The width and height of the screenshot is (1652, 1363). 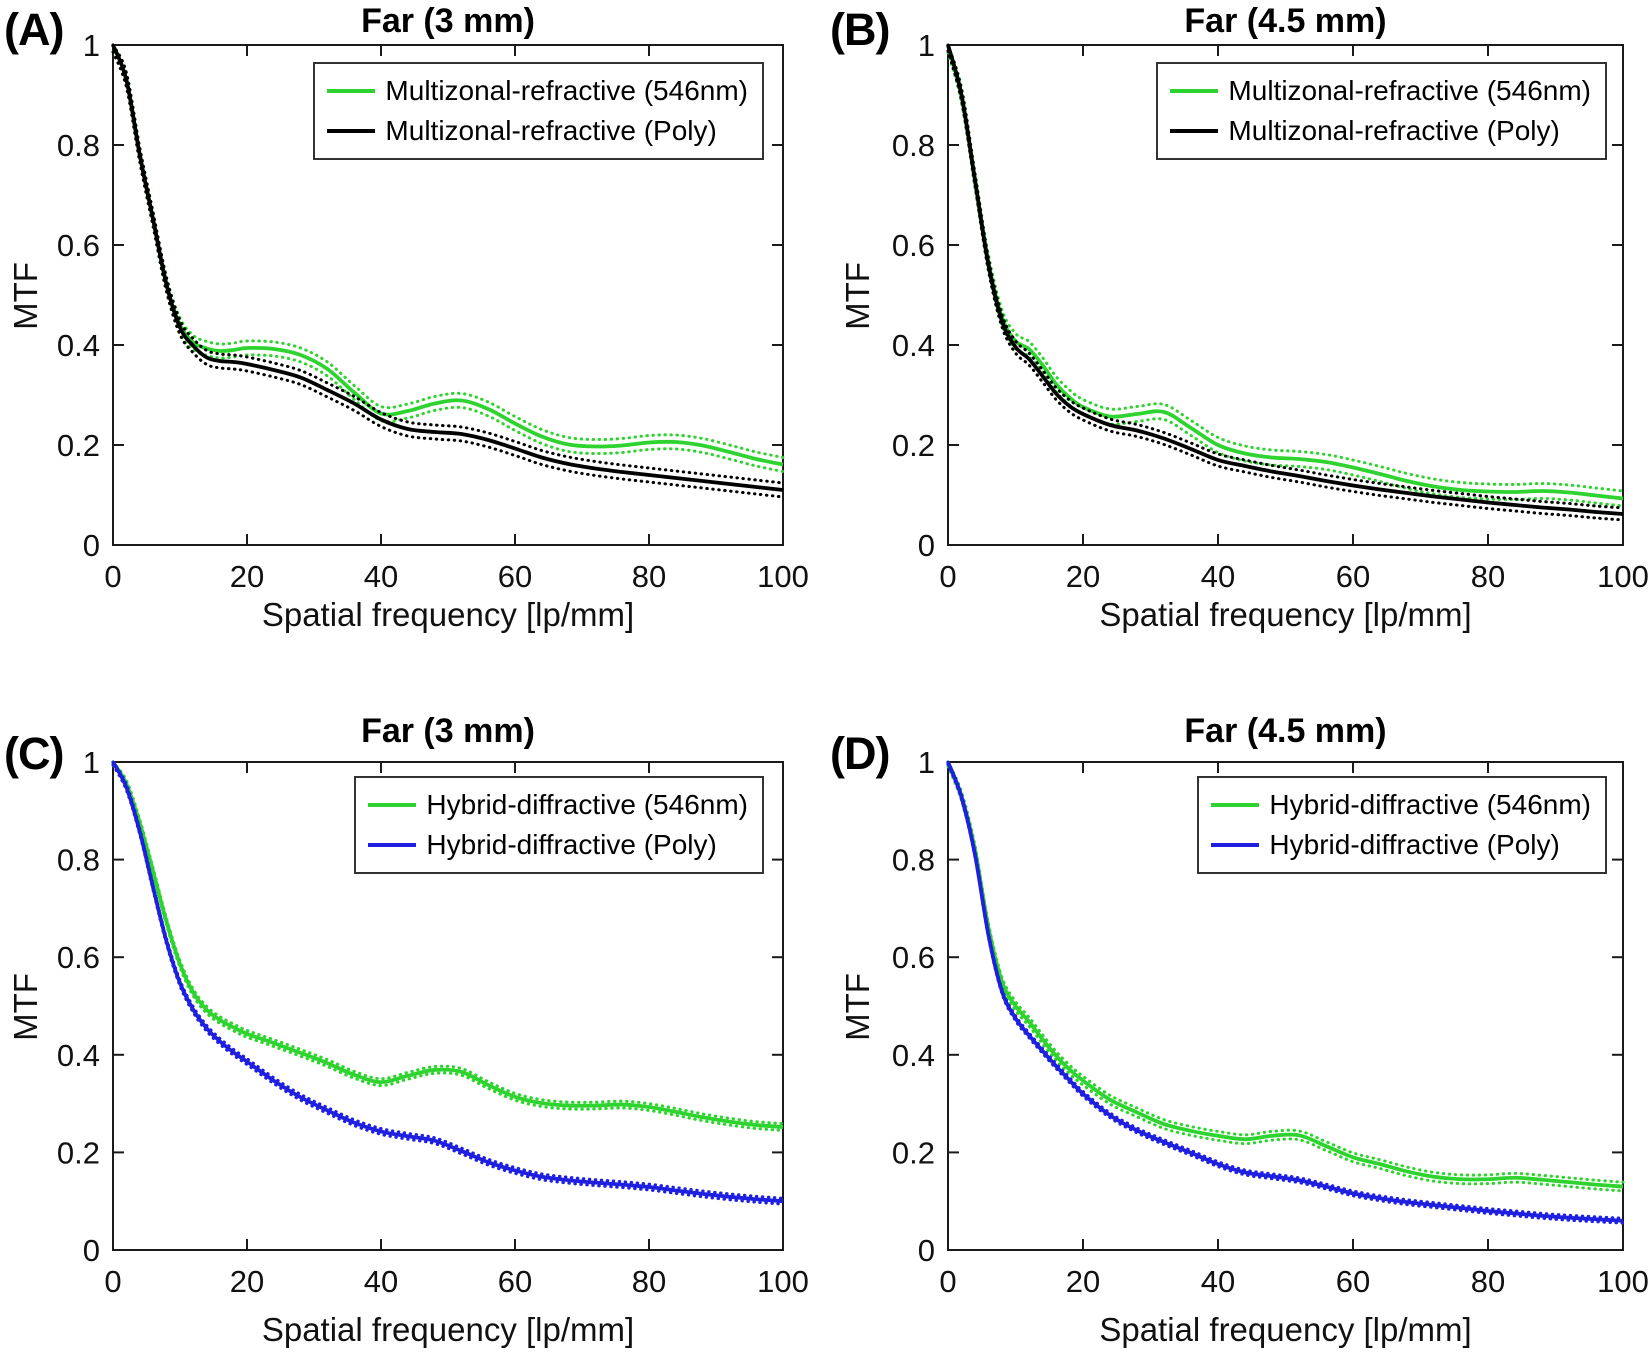 What do you see at coordinates (860, 753) in the screenshot?
I see `panel-label-d: (D)` at bounding box center [860, 753].